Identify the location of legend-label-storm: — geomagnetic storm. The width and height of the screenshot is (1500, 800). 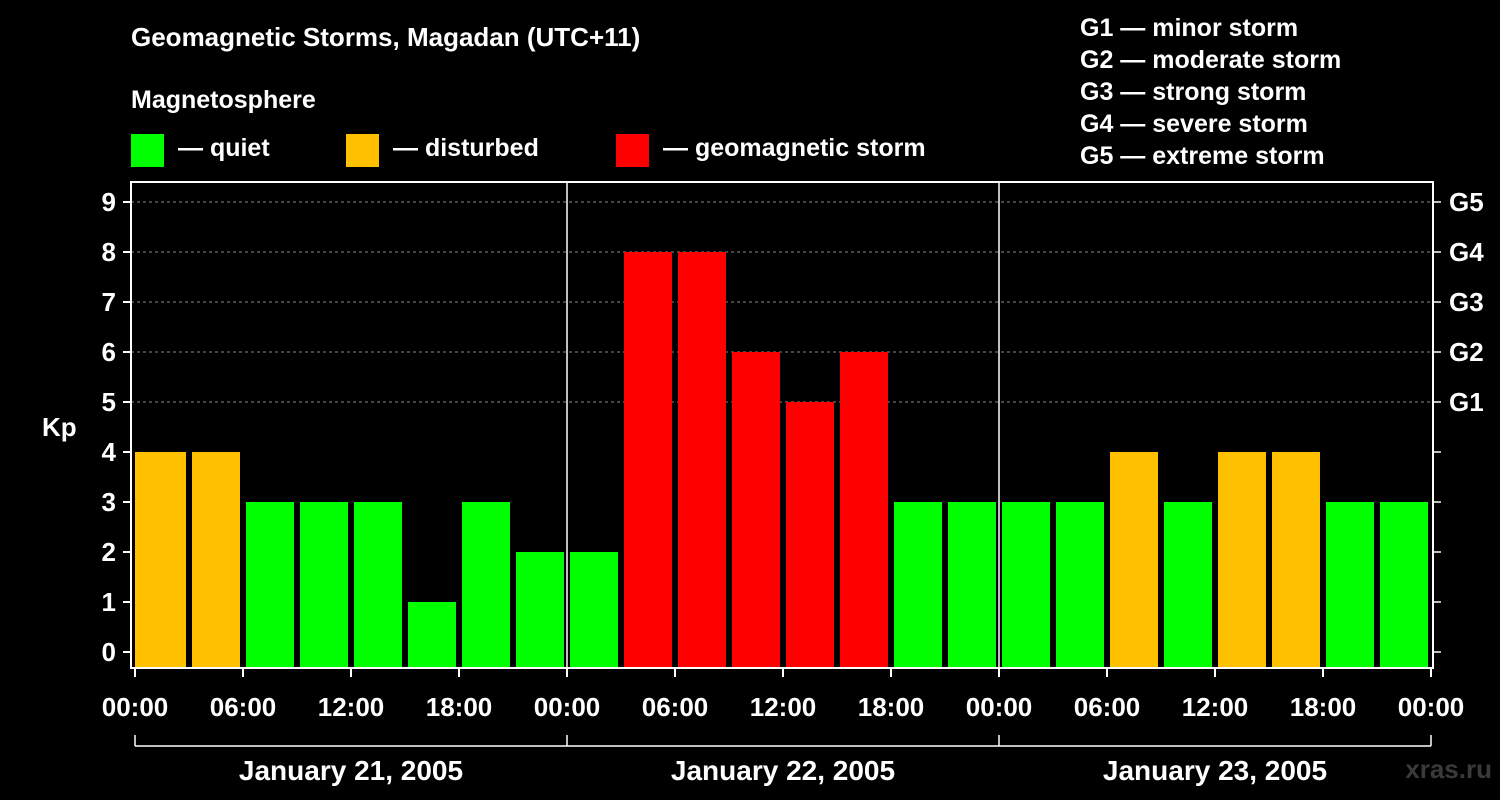
(794, 148).